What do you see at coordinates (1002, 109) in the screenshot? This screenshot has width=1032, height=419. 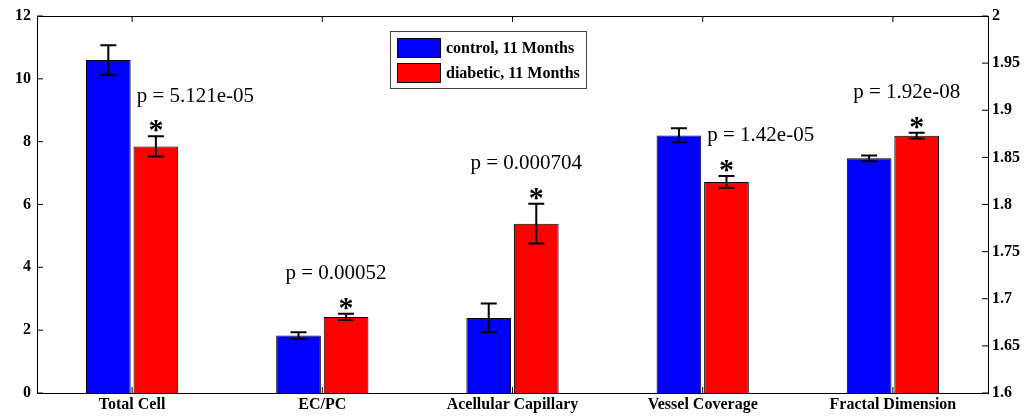 I see `y2-tick-label: 1.9` at bounding box center [1002, 109].